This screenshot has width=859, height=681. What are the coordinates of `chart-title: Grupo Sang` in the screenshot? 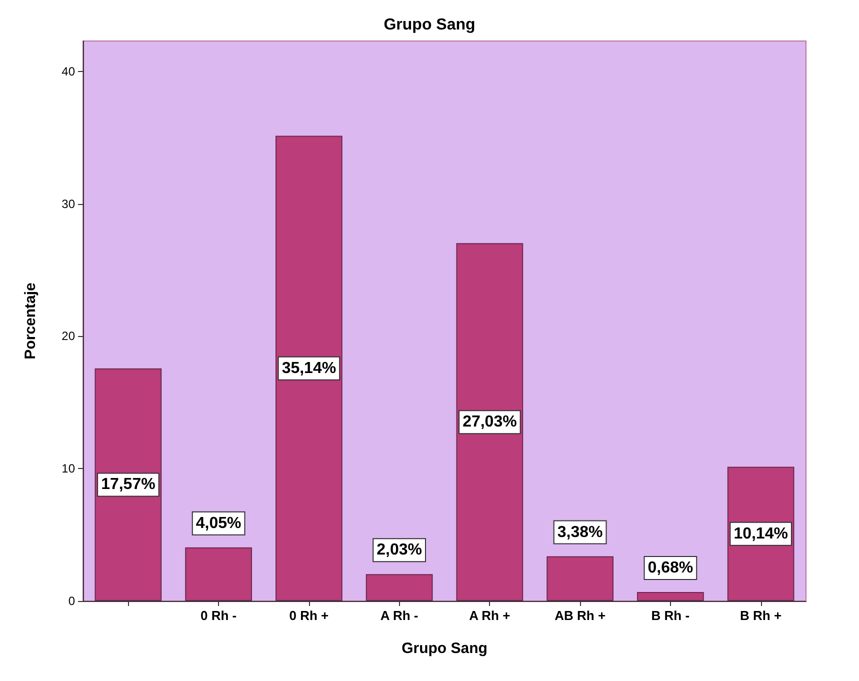 It's located at (430, 25).